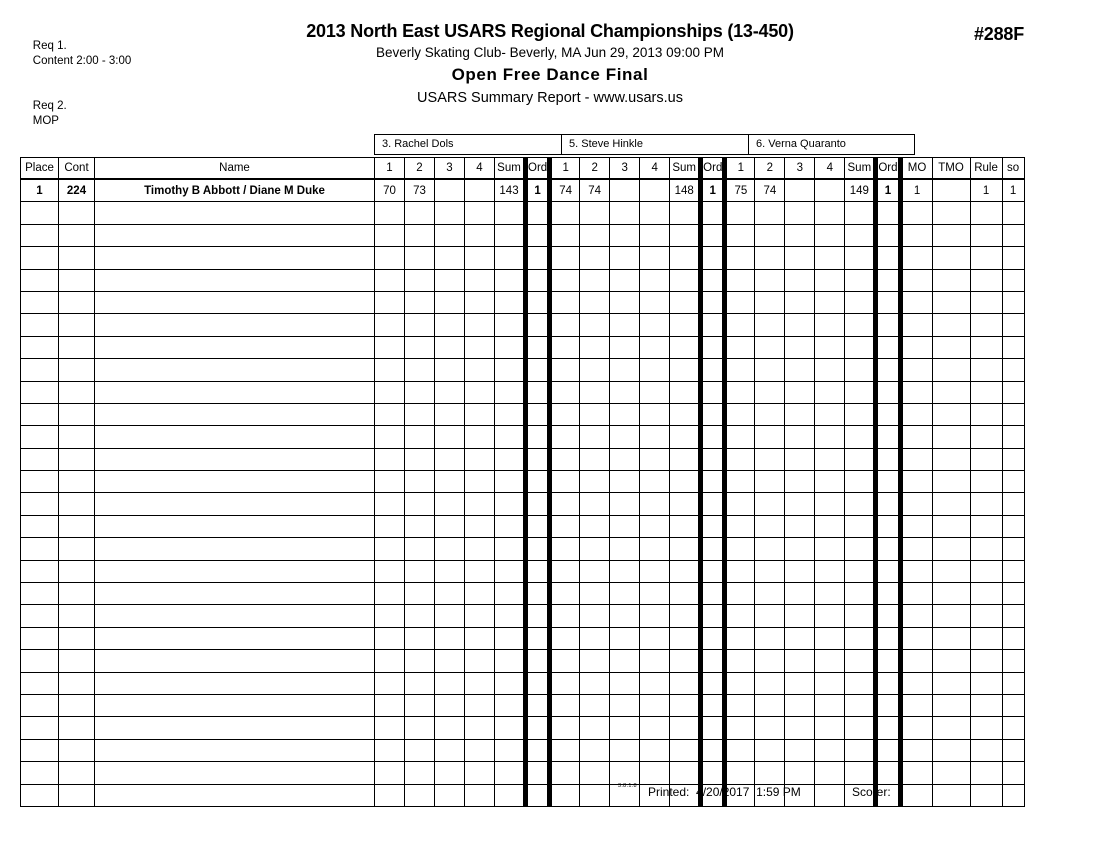 This screenshot has width=1100, height=850. I want to click on cell-cont: 224, so click(76, 190).